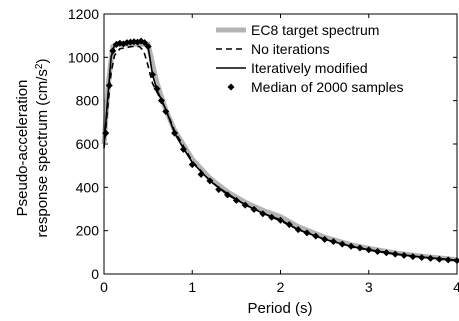 This screenshot has height=321, width=459. I want to click on y-tick-label: 0, so click(95, 274).